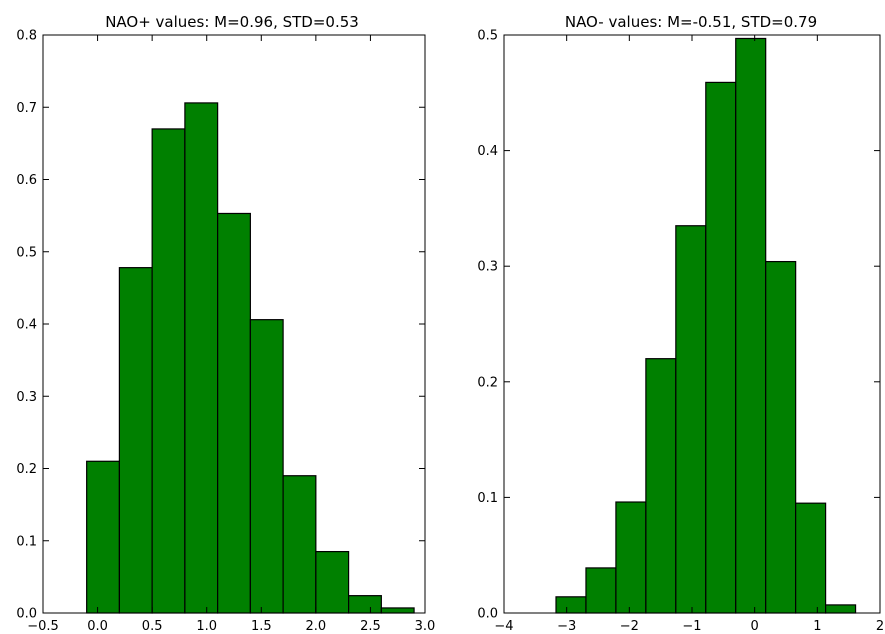 The width and height of the screenshot is (885, 634). I want to click on nao-negative-y-tick-label: 0.2, so click(487, 382).